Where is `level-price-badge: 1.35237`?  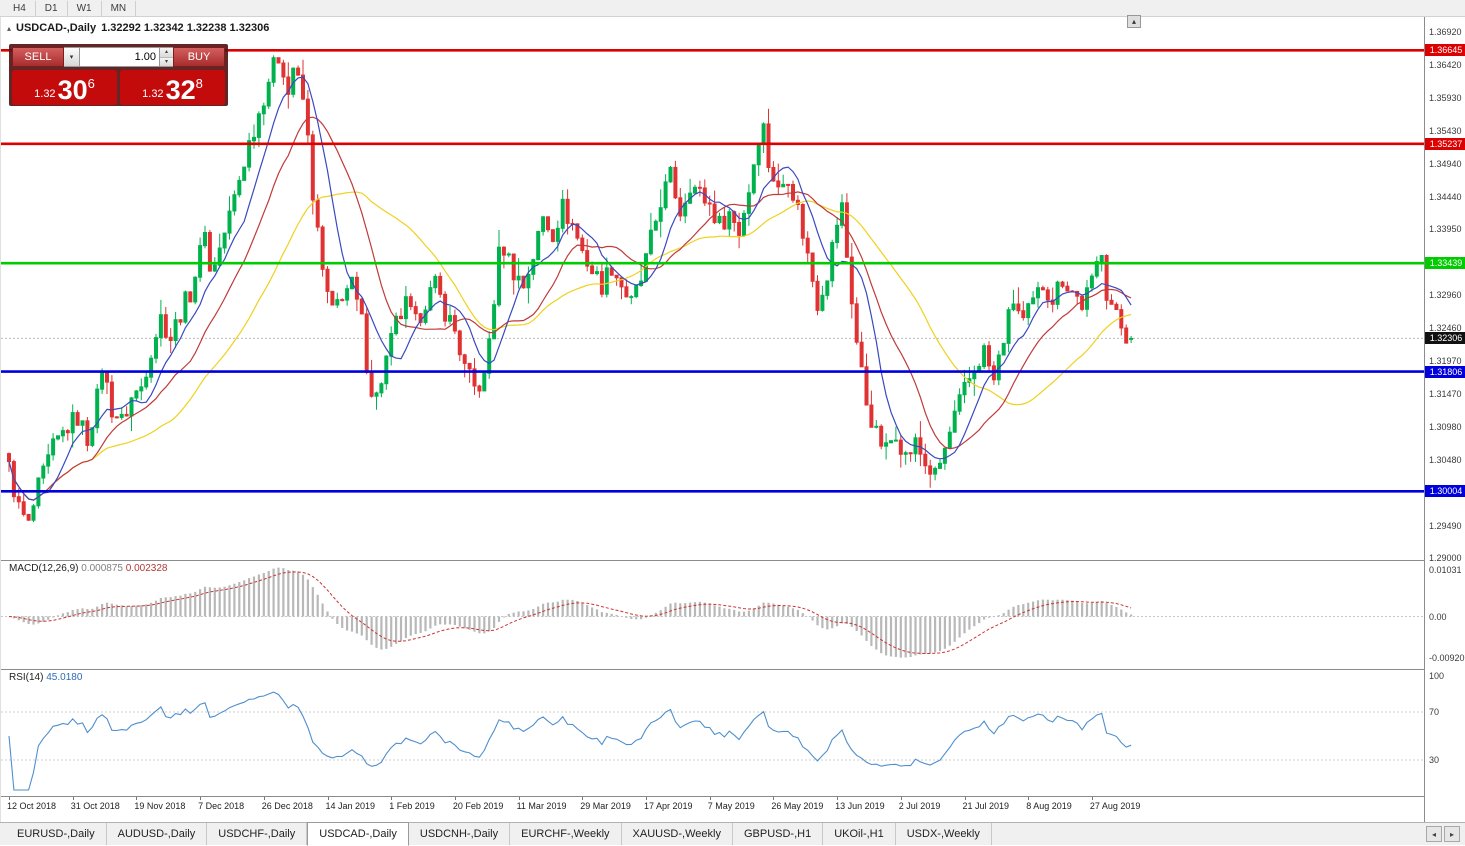 level-price-badge: 1.35237 is located at coordinates (1445, 143).